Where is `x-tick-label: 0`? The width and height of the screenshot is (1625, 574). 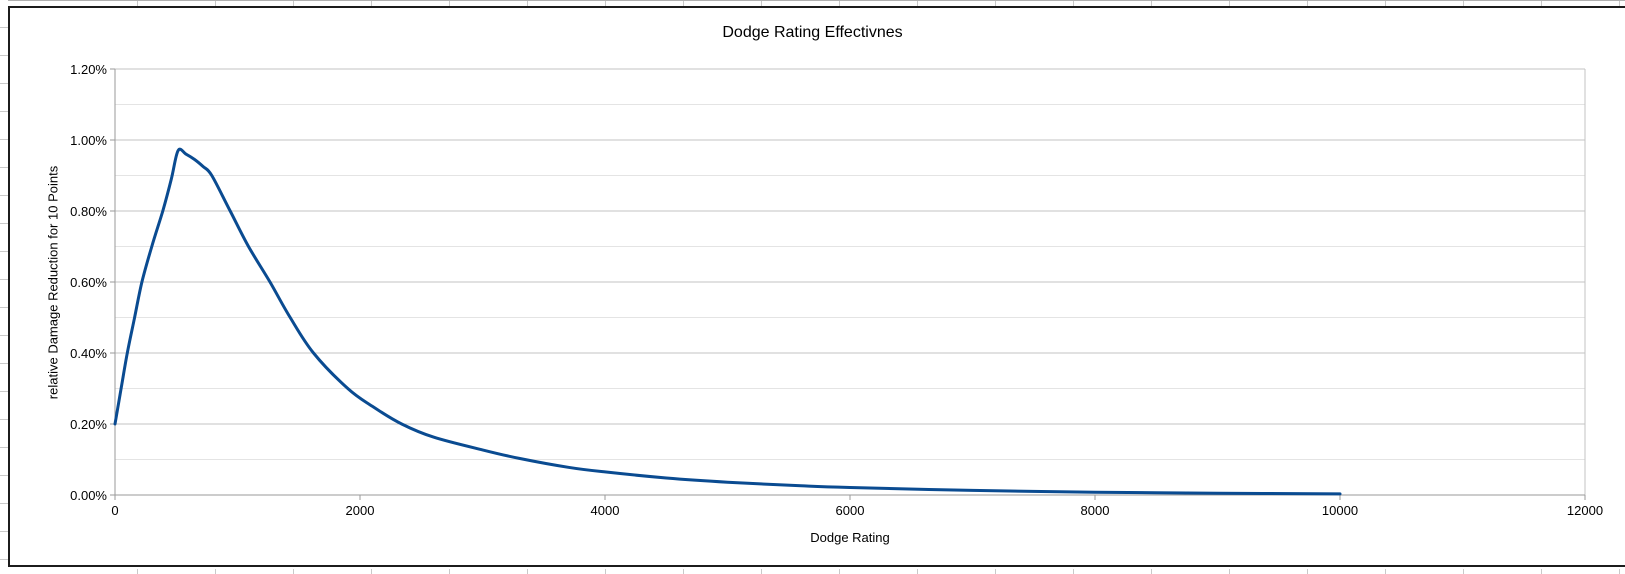 x-tick-label: 0 is located at coordinates (115, 510).